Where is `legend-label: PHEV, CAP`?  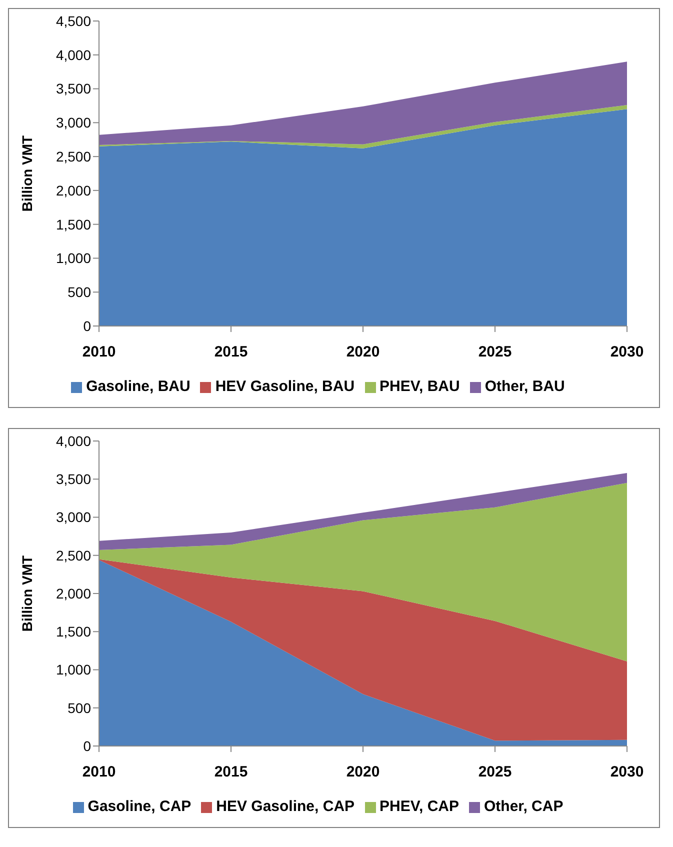 legend-label: PHEV, CAP is located at coordinates (420, 806).